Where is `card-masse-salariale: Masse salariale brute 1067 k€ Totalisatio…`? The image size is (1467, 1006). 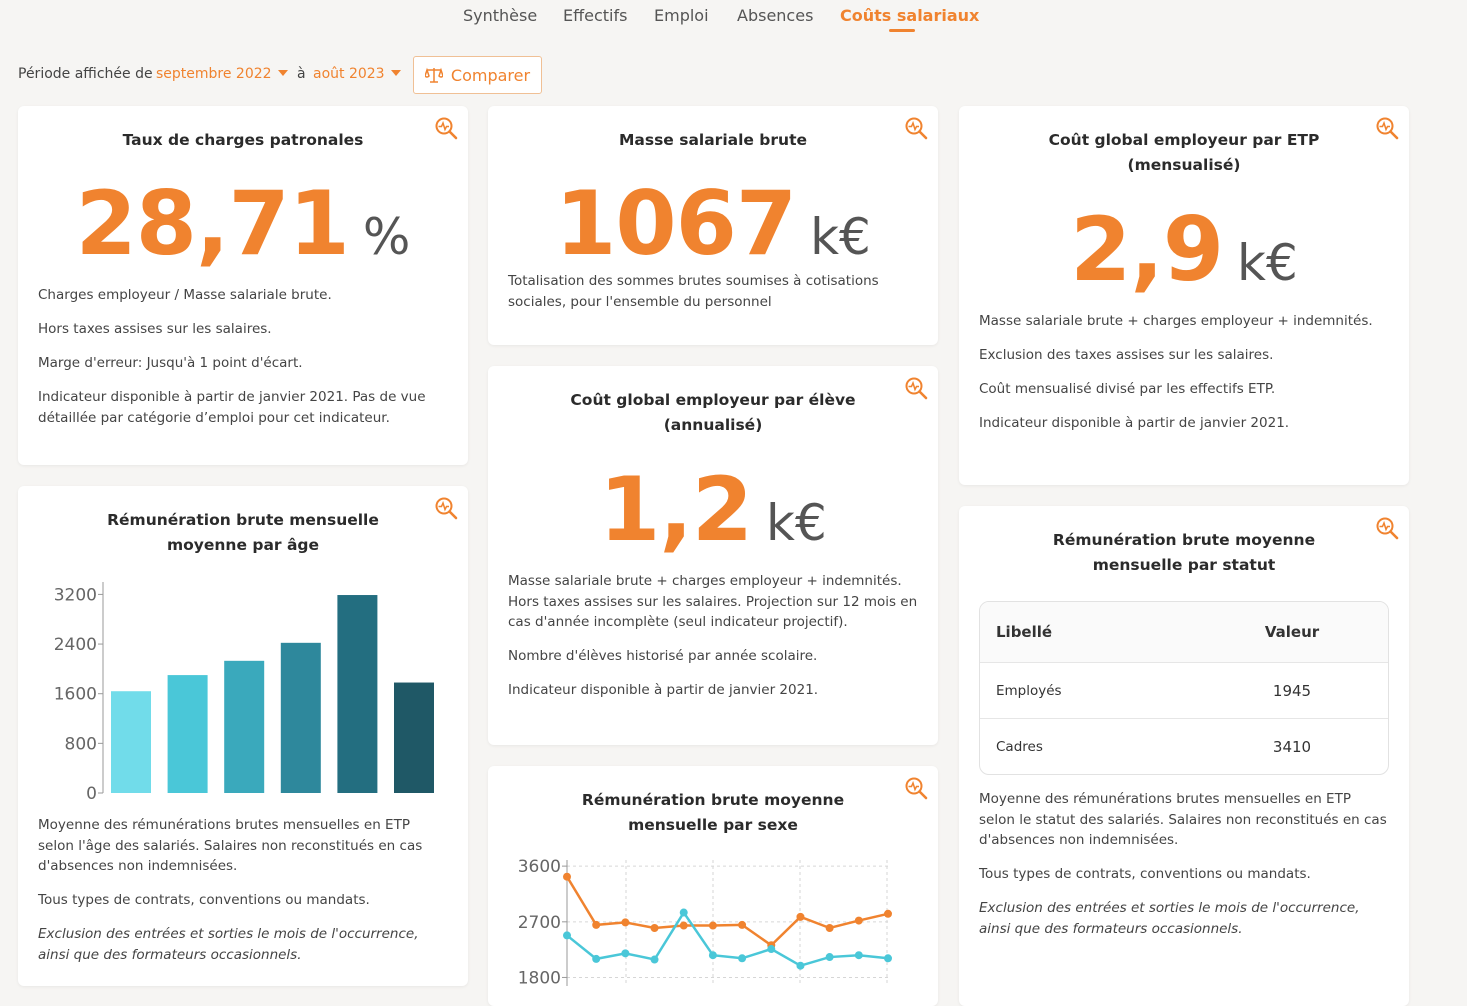
card-masse-salariale: Masse salariale brute 1067 k€ Totalisatio… is located at coordinates (713, 225).